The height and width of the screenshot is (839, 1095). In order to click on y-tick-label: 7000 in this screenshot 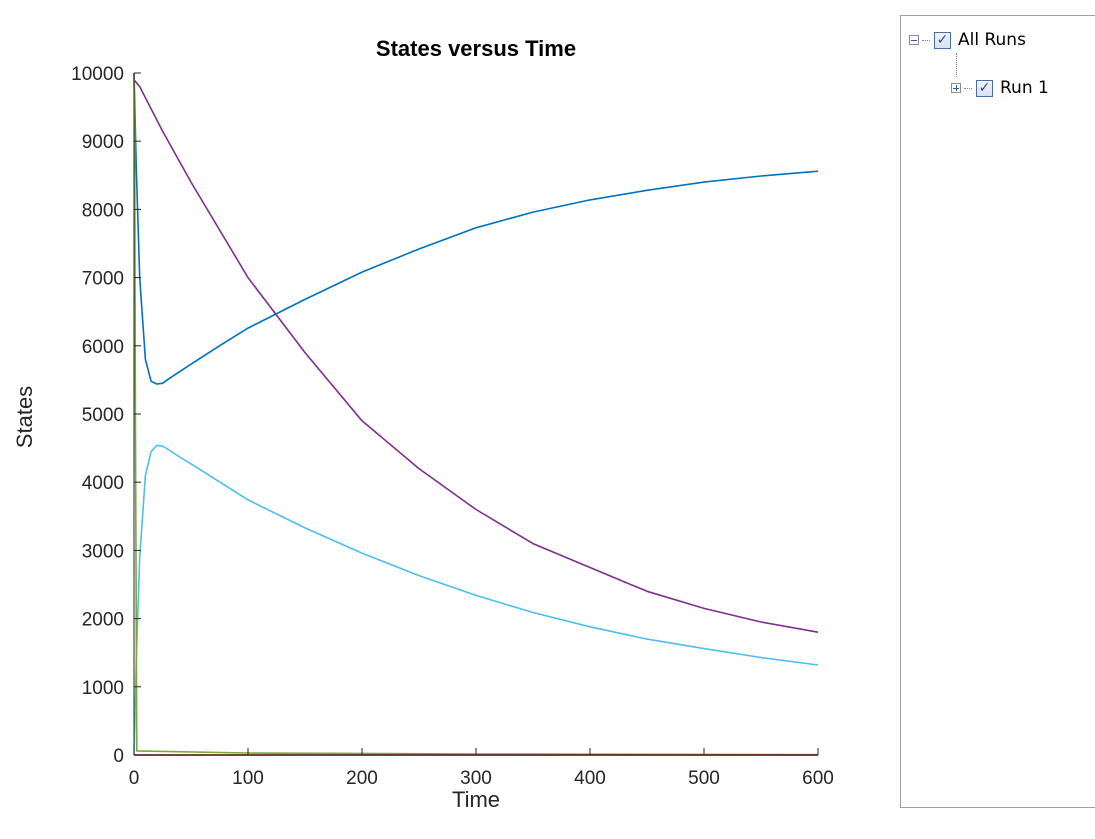, I will do `click(103, 279)`.